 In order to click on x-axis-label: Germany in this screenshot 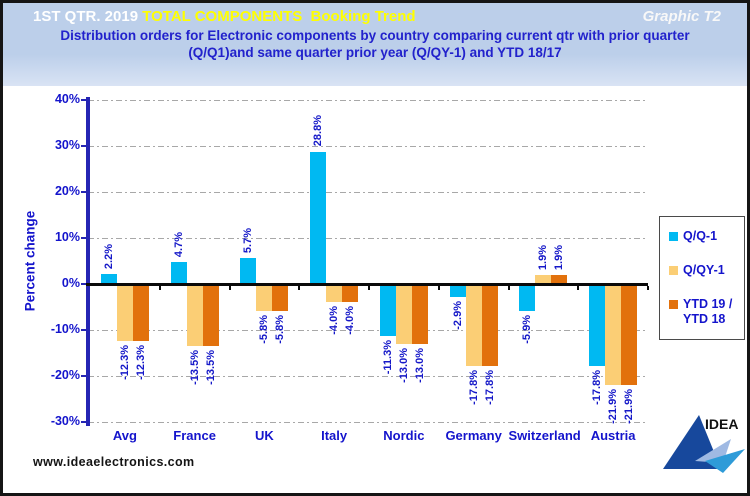, I will do `click(473, 435)`.